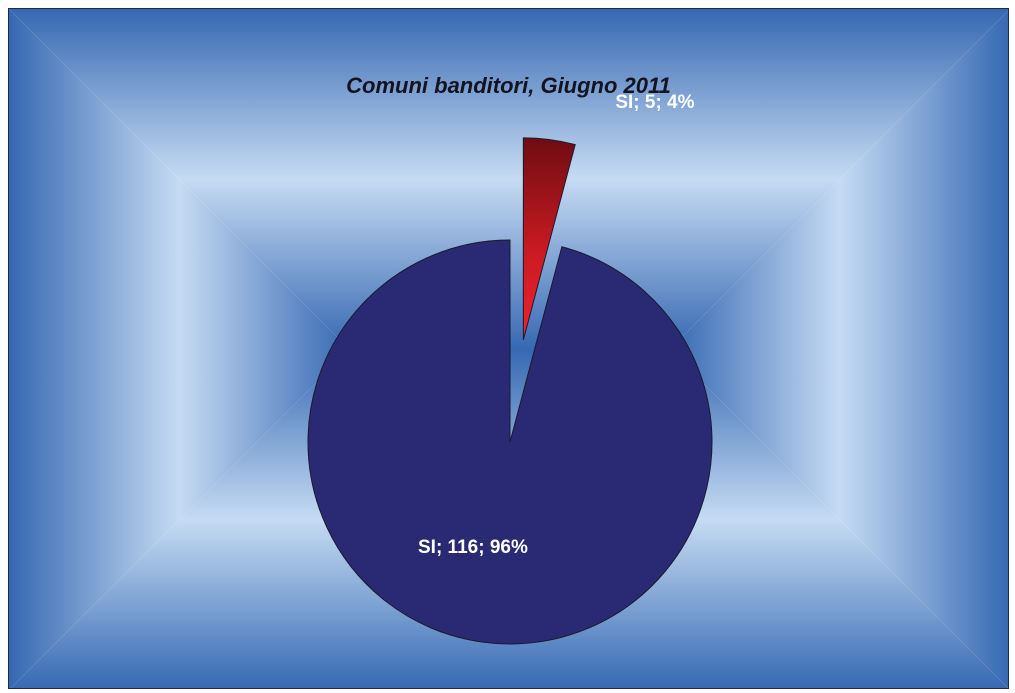 This screenshot has height=693, width=1015. What do you see at coordinates (508, 85) in the screenshot?
I see `chart-title: Comuni banditori, Giugno 2011` at bounding box center [508, 85].